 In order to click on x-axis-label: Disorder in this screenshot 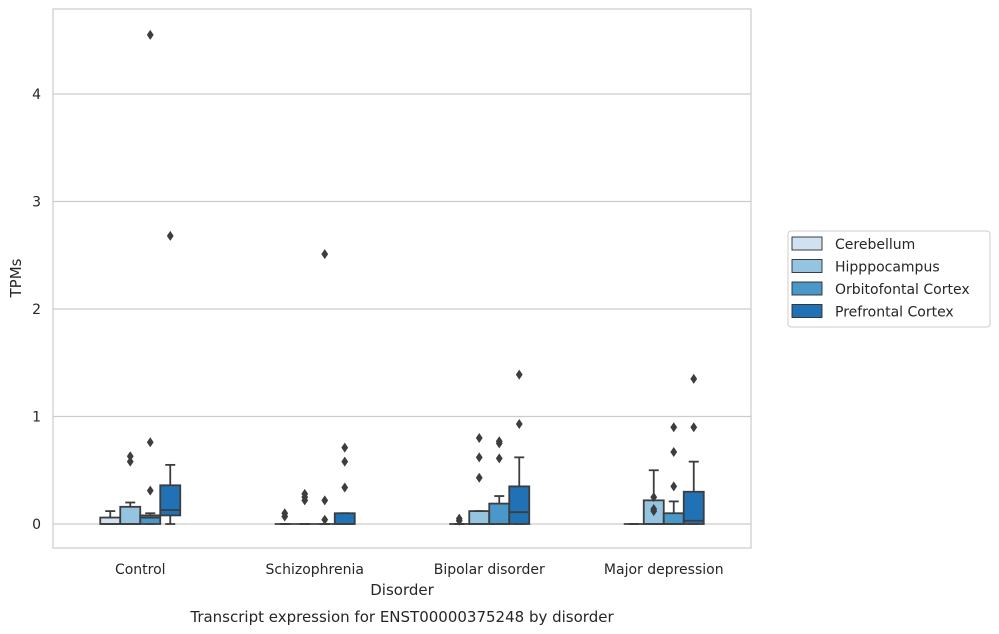, I will do `click(402, 590)`.